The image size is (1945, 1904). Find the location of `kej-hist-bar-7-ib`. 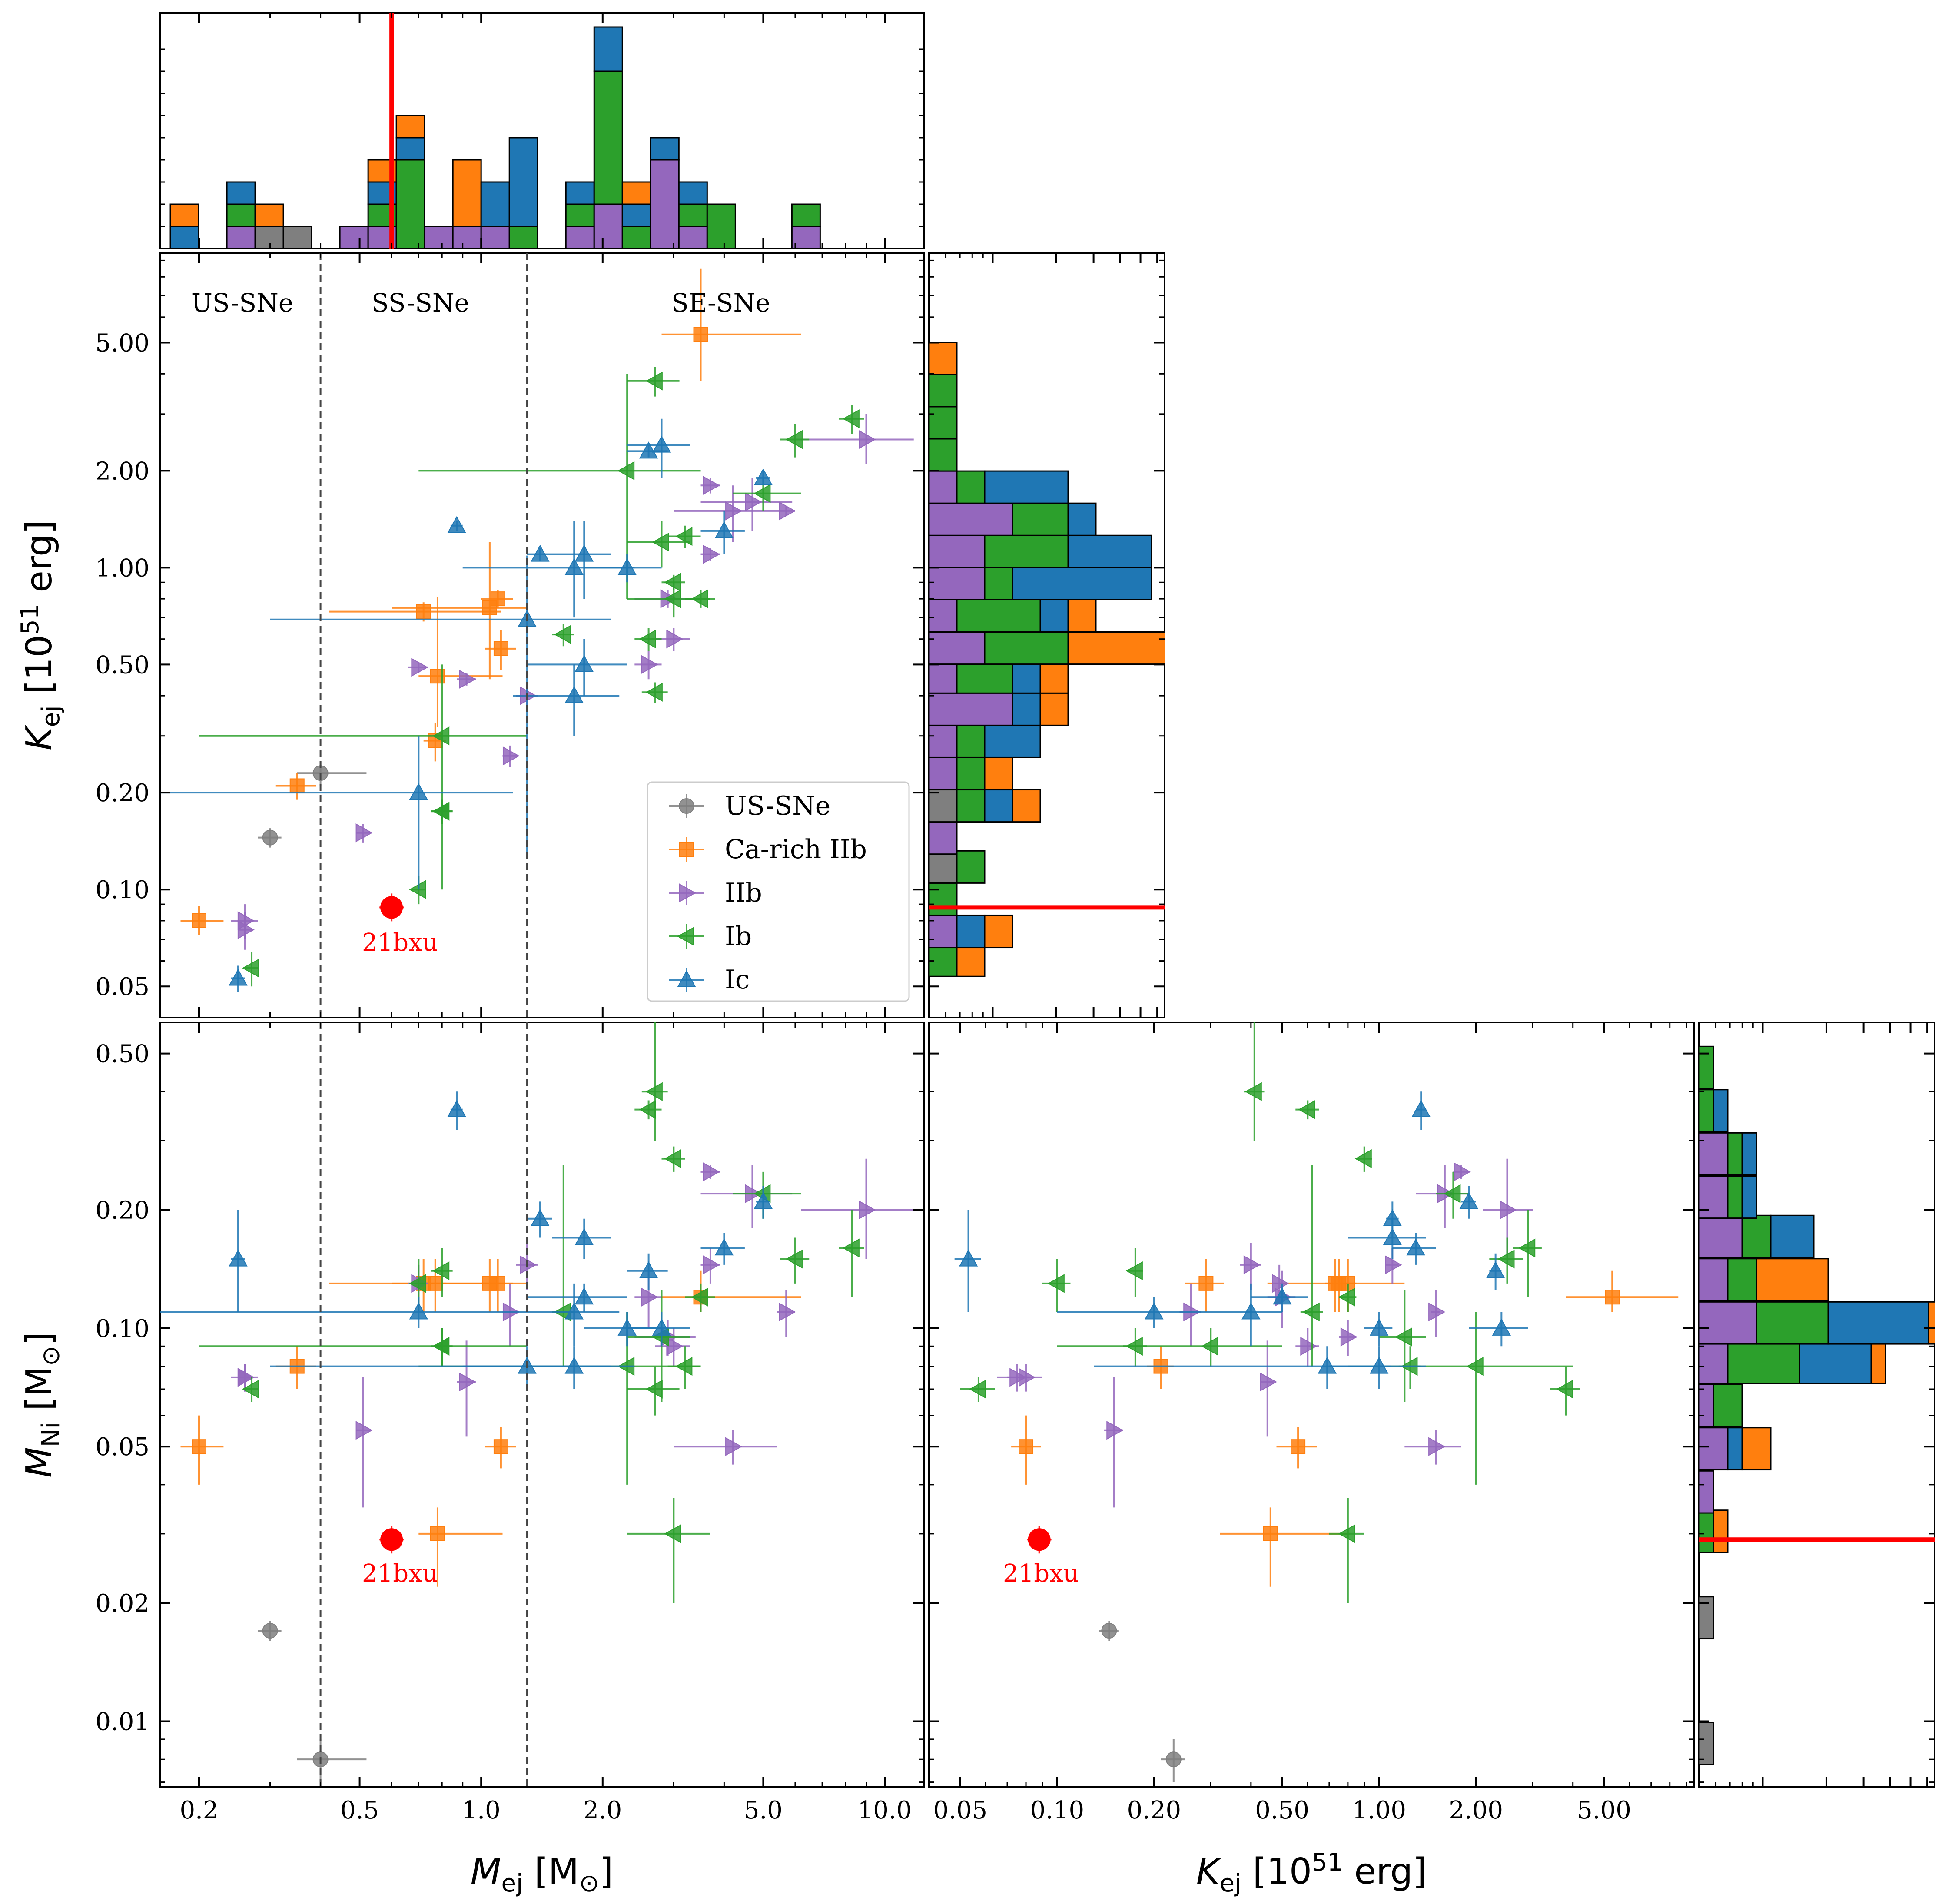

kej-hist-bar-7-ib is located at coordinates (971, 741).